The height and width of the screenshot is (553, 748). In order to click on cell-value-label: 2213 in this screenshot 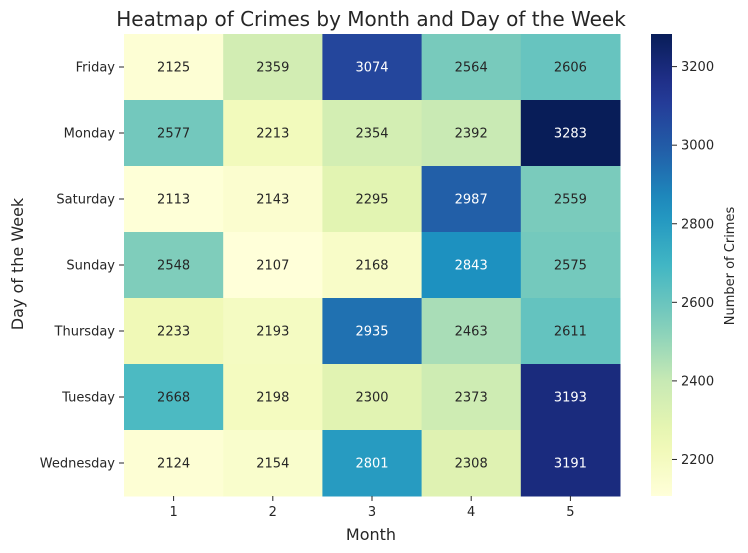, I will do `click(272, 134)`.